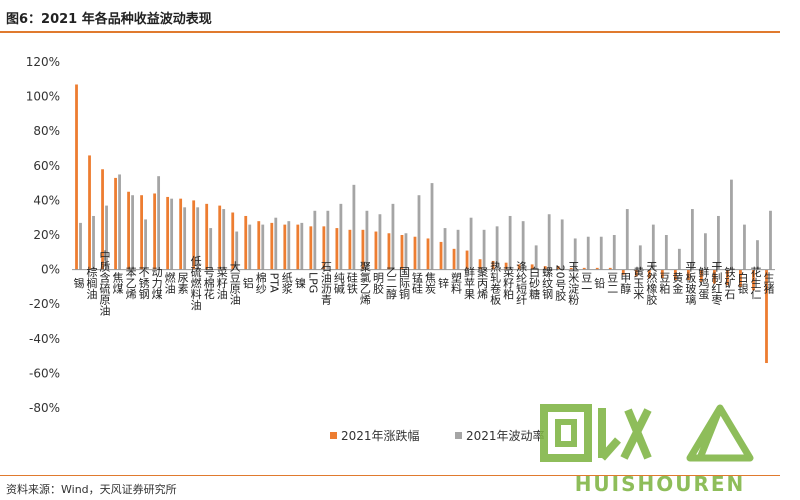 This screenshot has height=500, width=800. I want to click on category-label: 燃油, so click(169, 281).